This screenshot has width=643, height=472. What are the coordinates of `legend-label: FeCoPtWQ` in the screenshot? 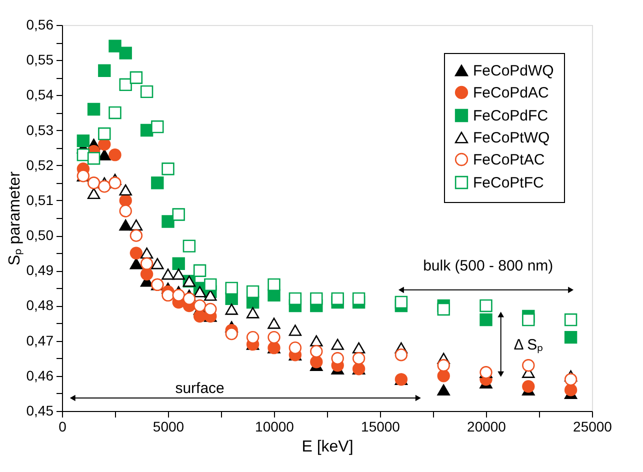 It's located at (511, 138).